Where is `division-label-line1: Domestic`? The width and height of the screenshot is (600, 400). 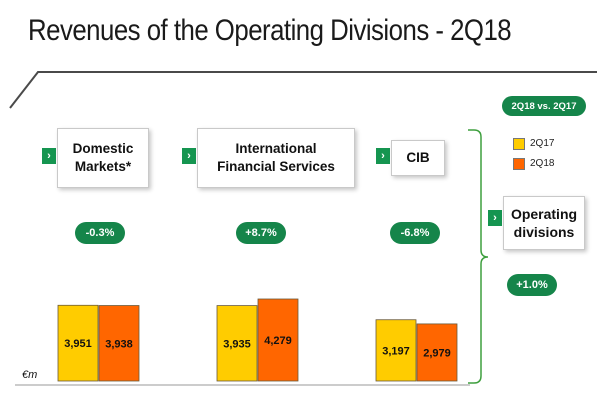 division-label-line1: Domestic is located at coordinates (103, 148).